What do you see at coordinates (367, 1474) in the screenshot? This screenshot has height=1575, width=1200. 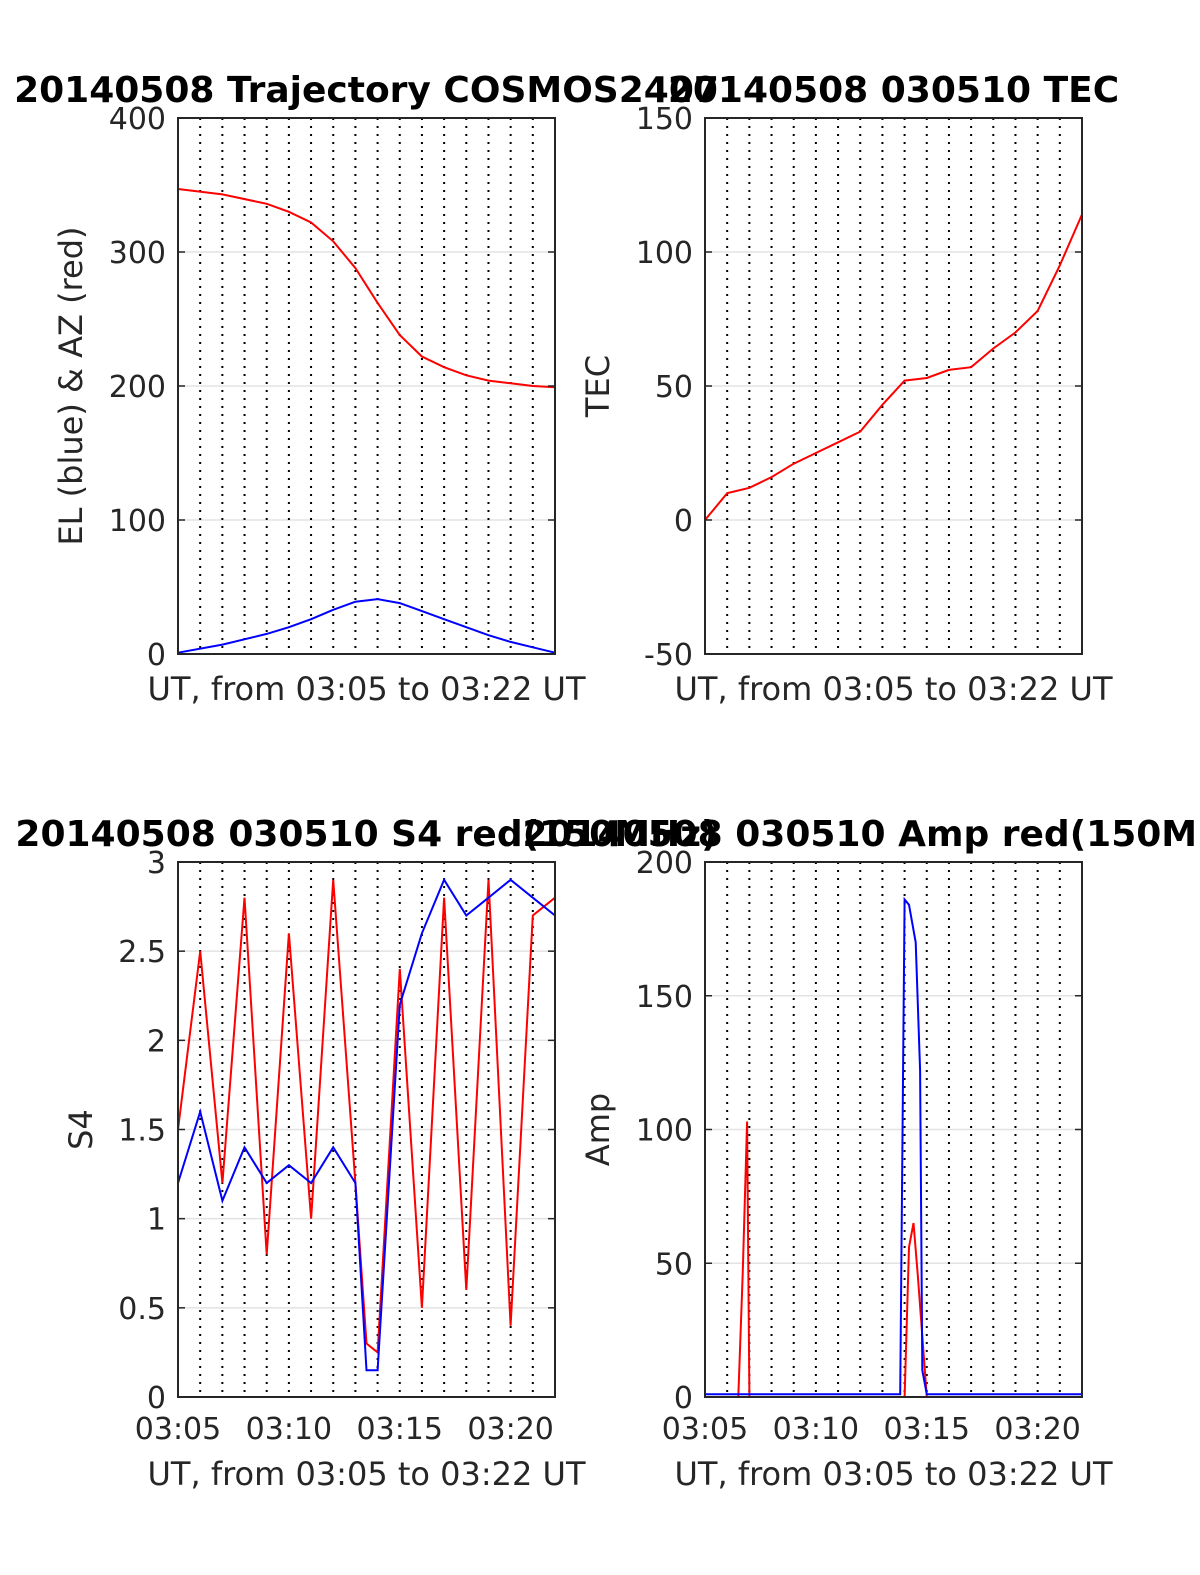 I see `x-axis-label-s4: UT, from 03:05 to 03:22 UT` at bounding box center [367, 1474].